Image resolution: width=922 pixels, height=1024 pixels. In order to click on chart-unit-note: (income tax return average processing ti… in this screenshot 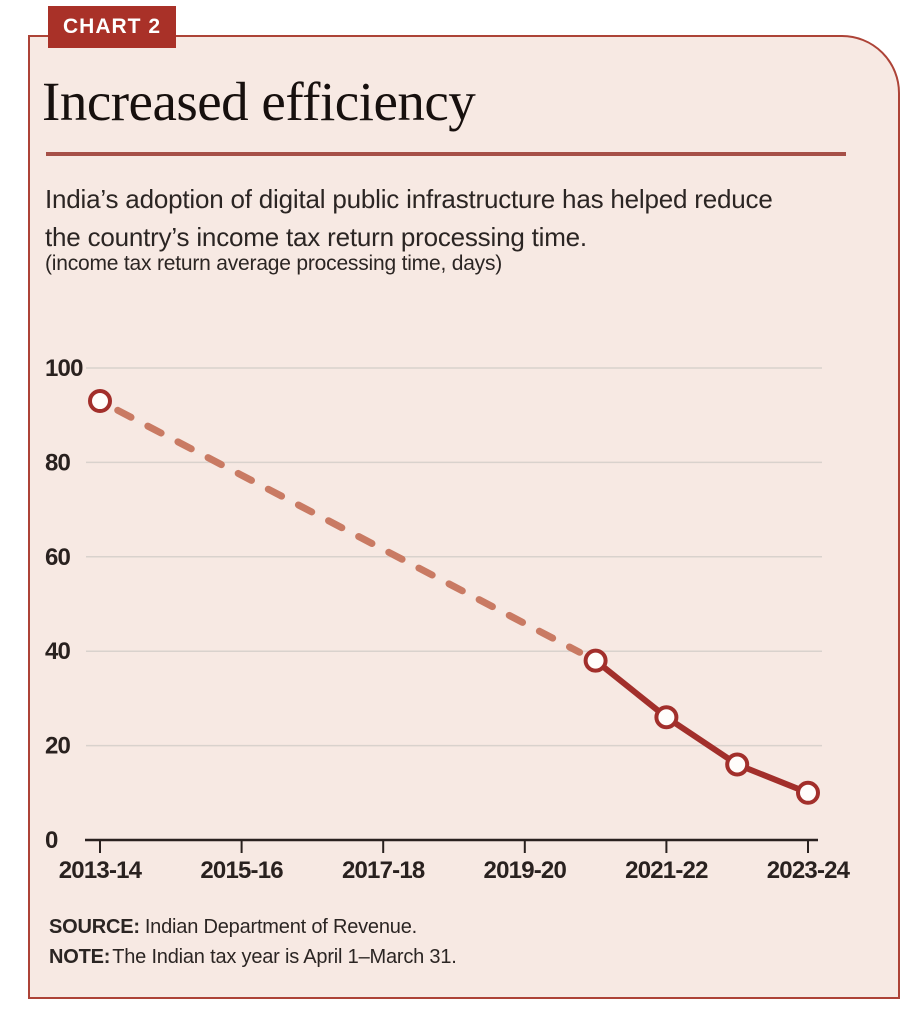, I will do `click(274, 263)`.